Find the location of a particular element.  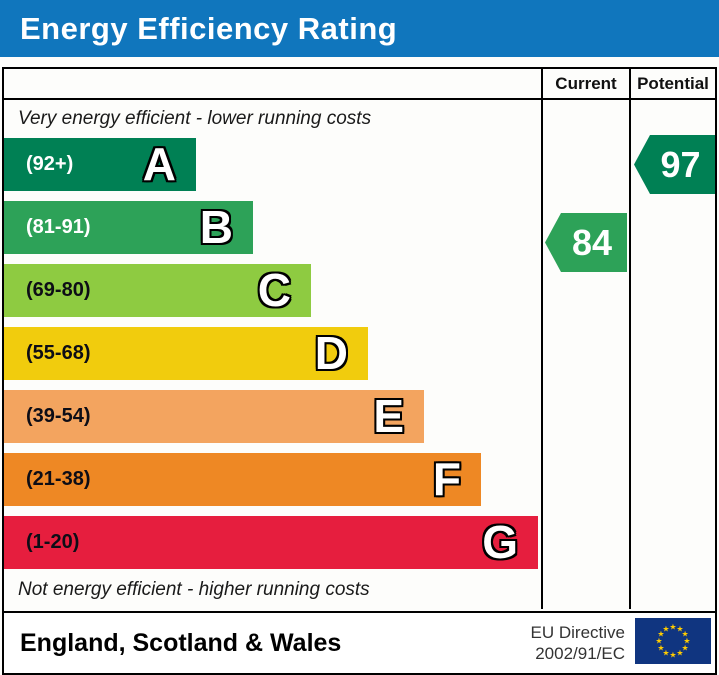

potential-rating-value: 97 is located at coordinates (680, 164).